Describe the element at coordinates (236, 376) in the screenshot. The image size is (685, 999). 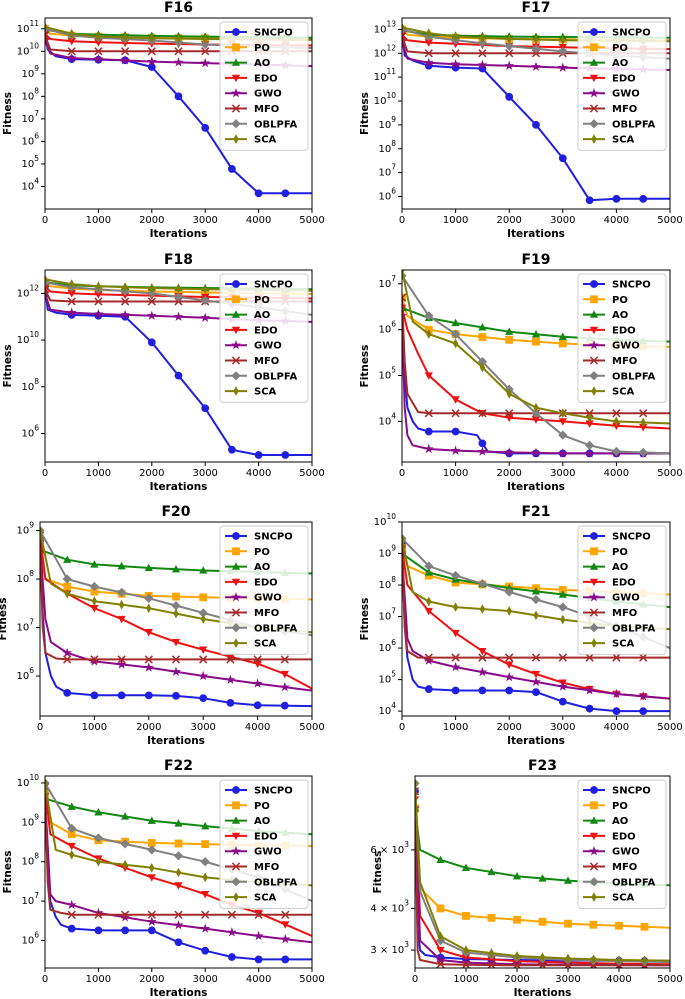
I see `legend-marker-oblpfa` at that location.